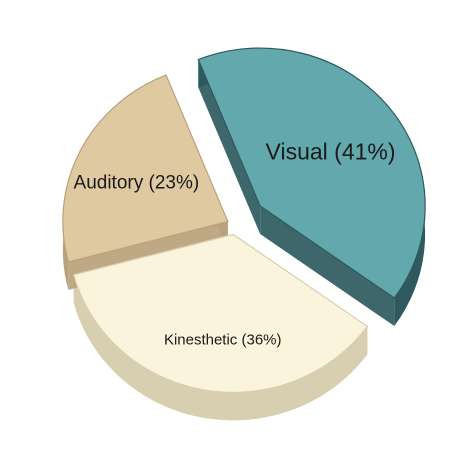  What do you see at coordinates (223, 340) in the screenshot?
I see `data-label-kinesthetic: Kinesthetic (36%)` at bounding box center [223, 340].